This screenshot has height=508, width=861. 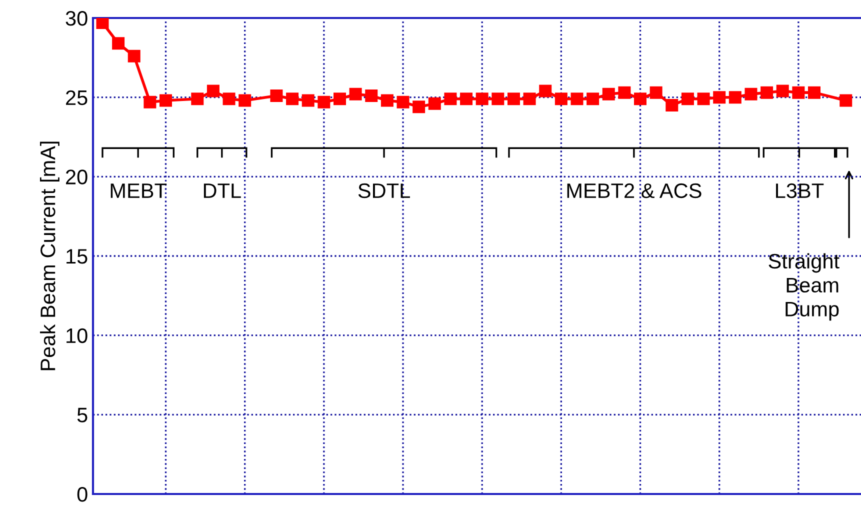 I want to click on y-tick-label: 30, so click(x=77, y=18).